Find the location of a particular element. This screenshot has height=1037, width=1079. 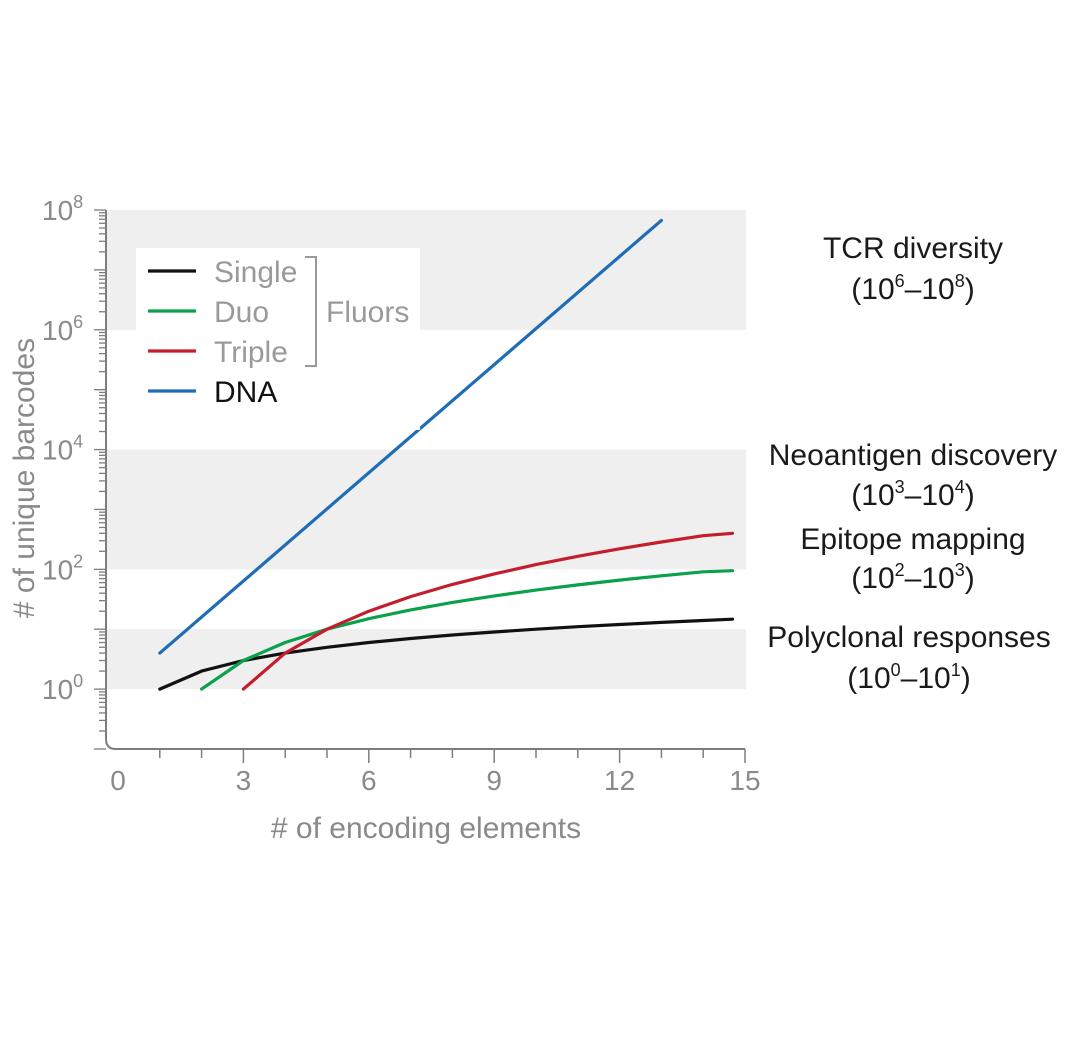

y-axis-title: # of unique barcodes is located at coordinates (24, 478).